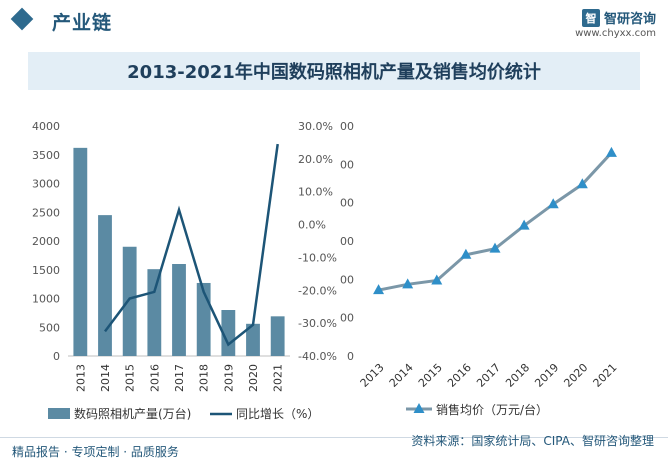 This screenshot has width=668, height=464. What do you see at coordinates (419, 408) in the screenshot?
I see `legend-marker-price` at bounding box center [419, 408].